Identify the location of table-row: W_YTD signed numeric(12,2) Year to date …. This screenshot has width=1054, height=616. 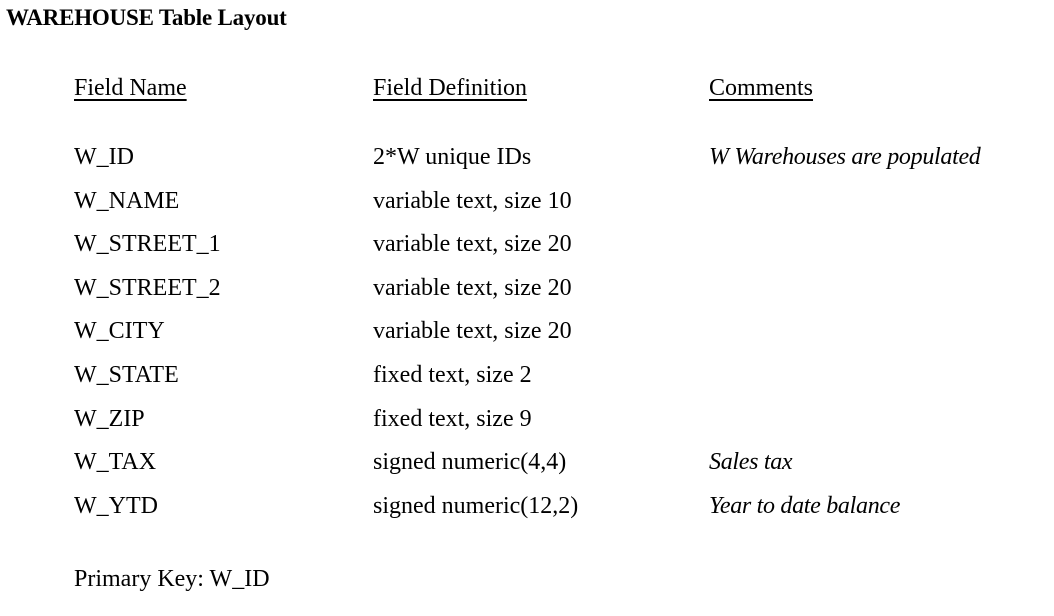
(527, 513).